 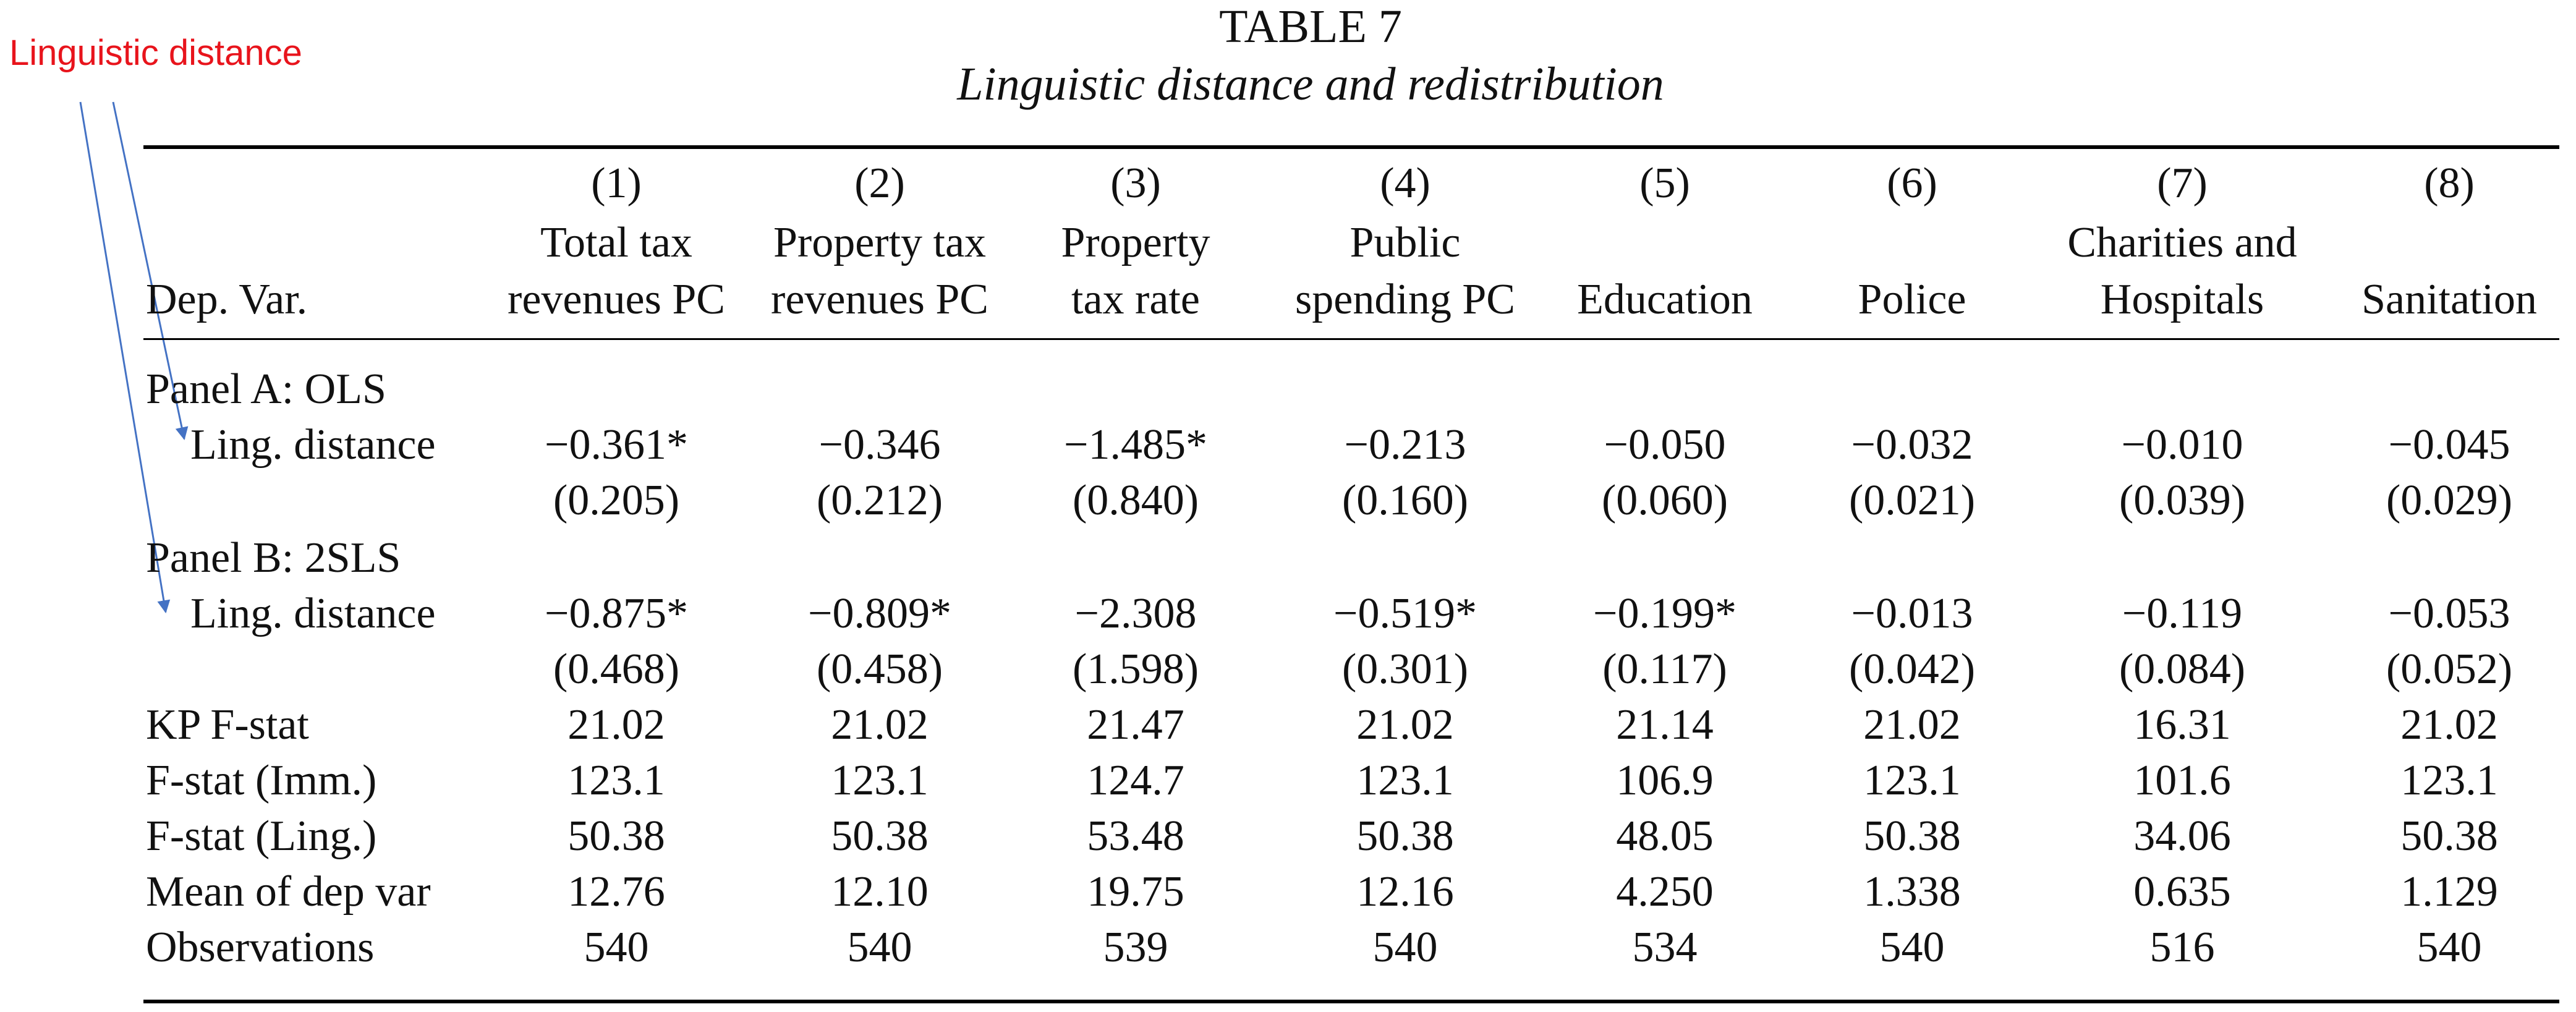 What do you see at coordinates (1665, 948) in the screenshot?
I see `stat-cell: 534` at bounding box center [1665, 948].